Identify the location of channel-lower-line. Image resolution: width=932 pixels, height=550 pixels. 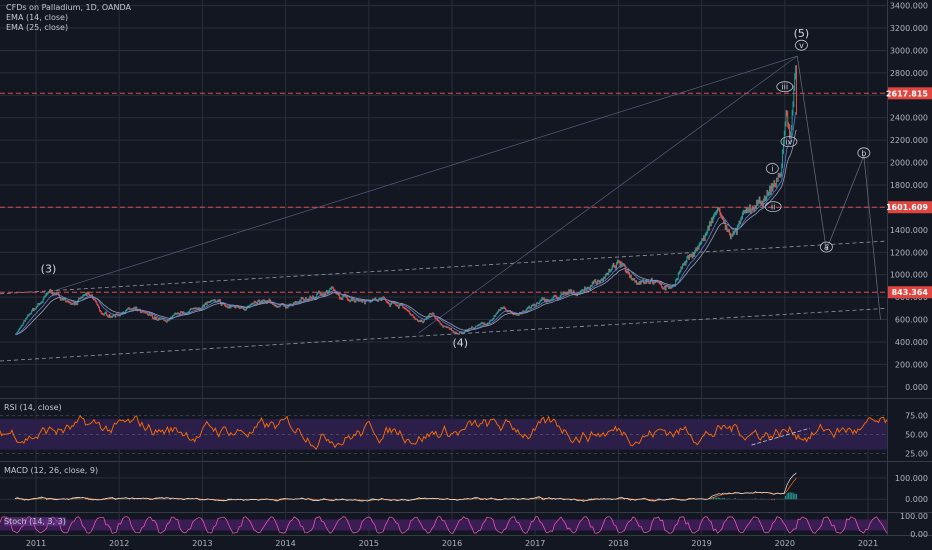
(444, 334).